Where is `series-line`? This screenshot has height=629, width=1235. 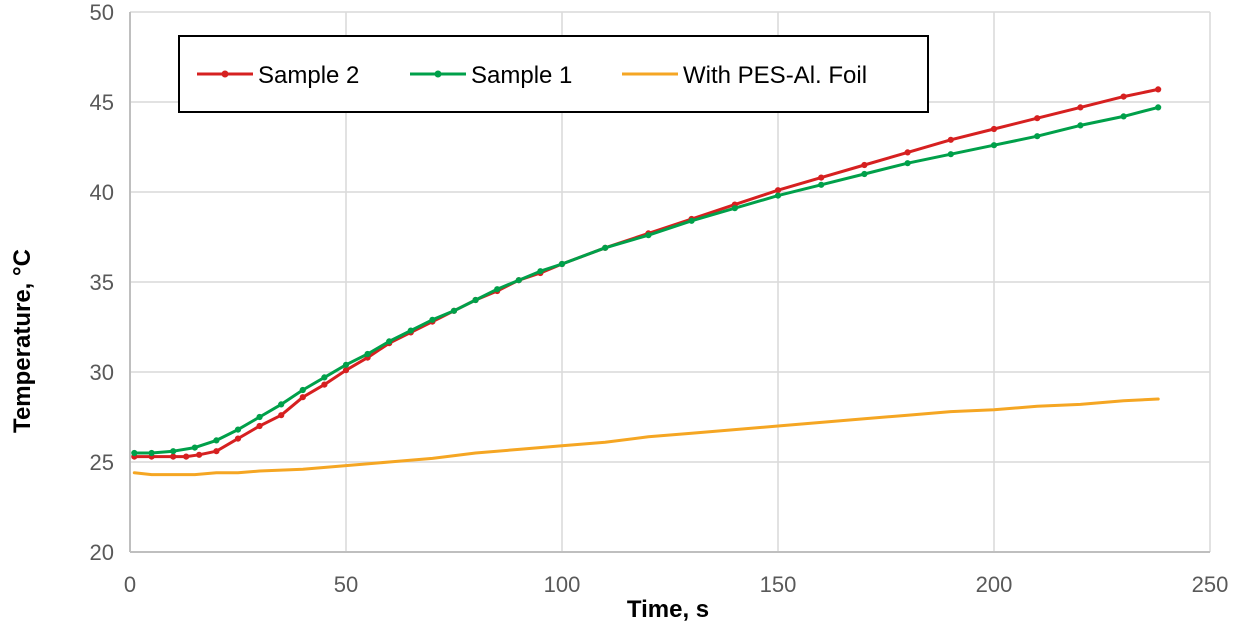 series-line is located at coordinates (646, 437).